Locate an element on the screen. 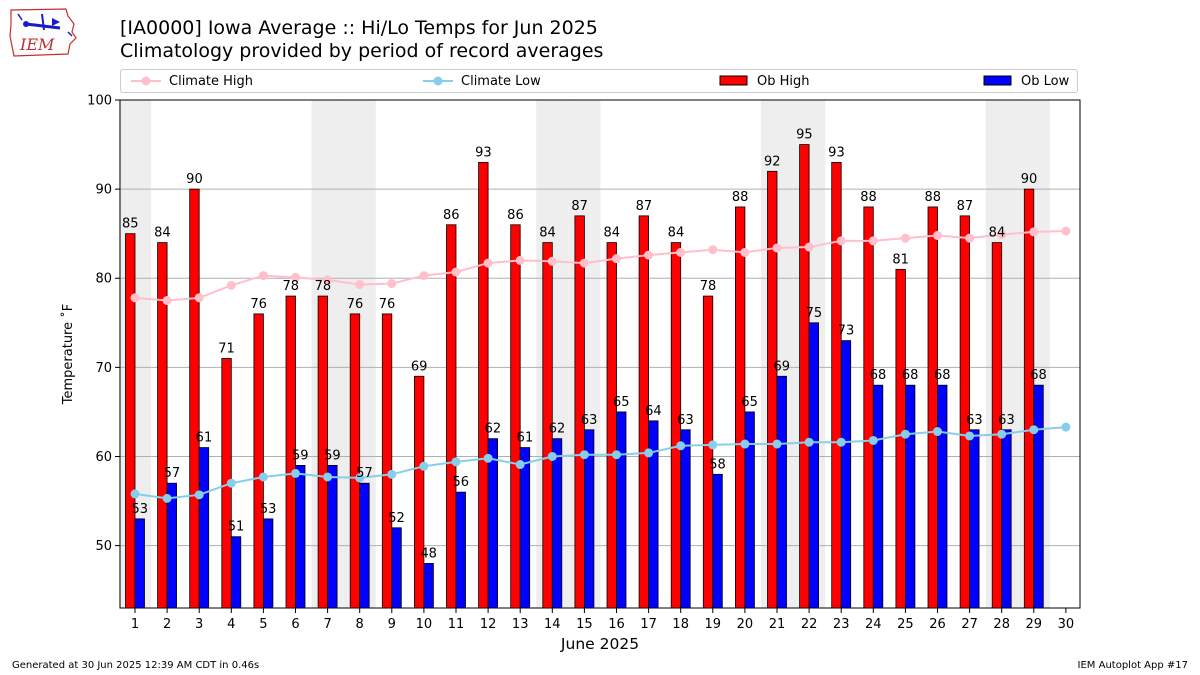 The image size is (1200, 675). ob-high-value-label: 88 is located at coordinates (932, 197).